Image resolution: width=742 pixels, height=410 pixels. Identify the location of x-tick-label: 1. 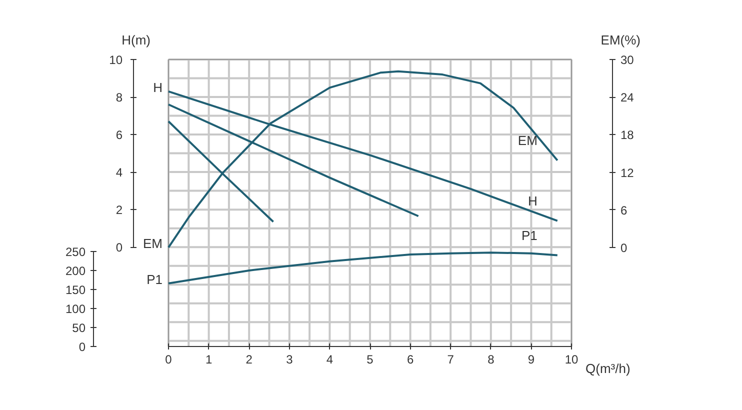
(208, 359).